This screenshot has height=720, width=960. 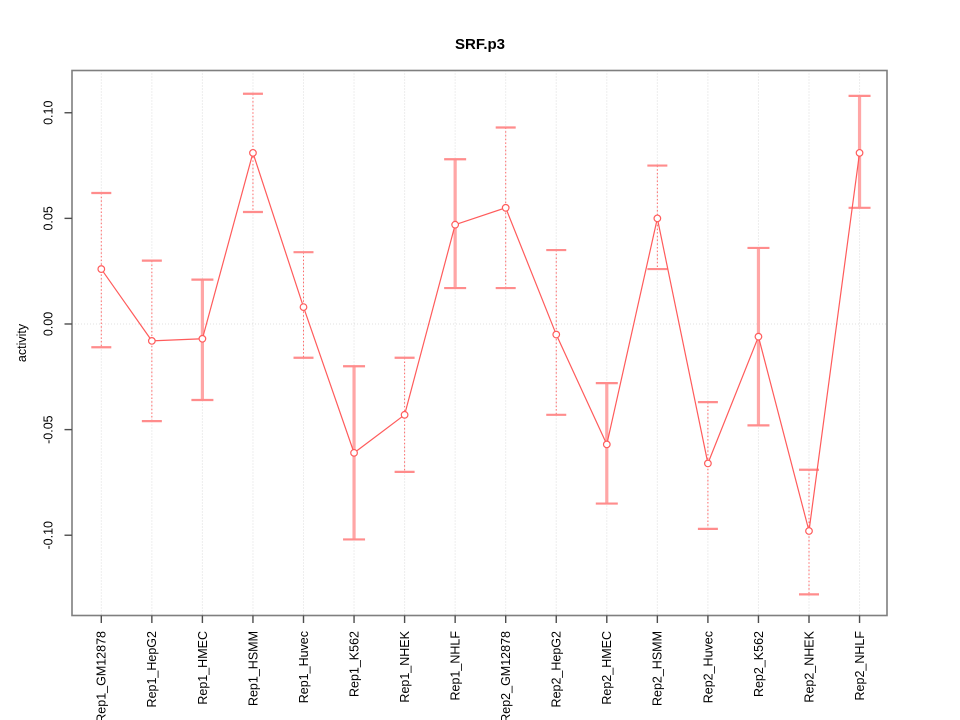 I want to click on x-category-label: Rep2_NHEK, so click(x=809, y=666).